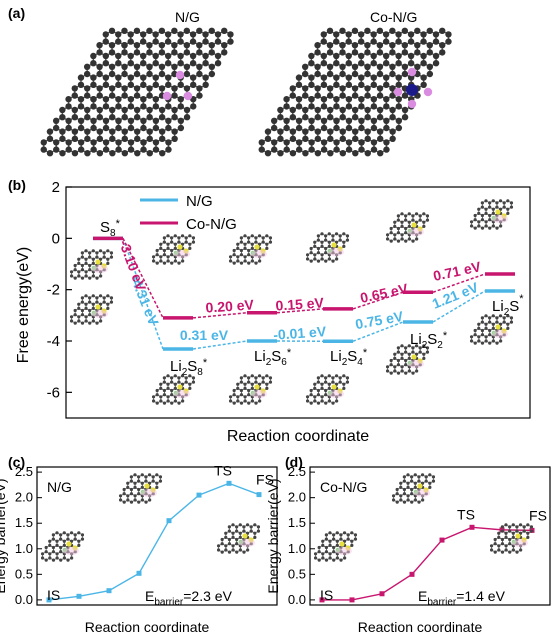 The image size is (555, 641). Describe the element at coordinates (343, 487) in the screenshot. I see `d-wrap-title: Co-N/G` at that location.